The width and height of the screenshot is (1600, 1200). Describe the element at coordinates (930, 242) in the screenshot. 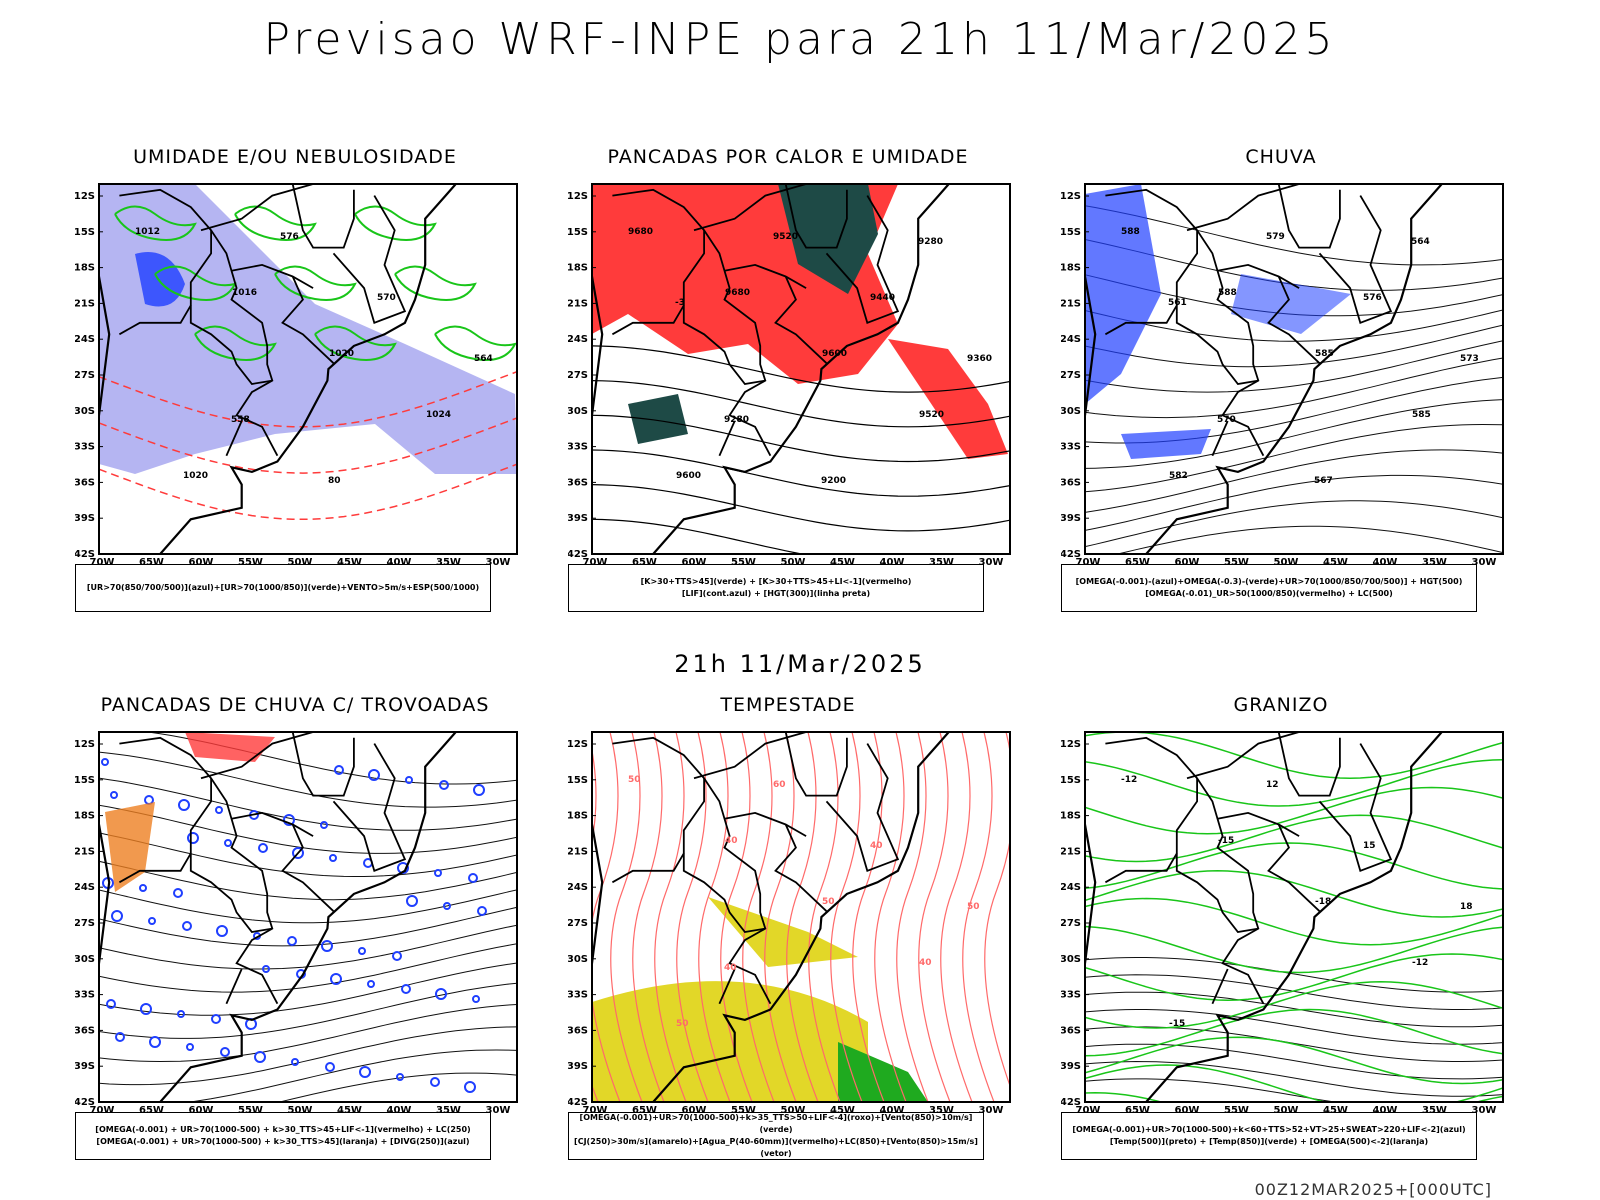

I see `contour-label: 9280` at that location.